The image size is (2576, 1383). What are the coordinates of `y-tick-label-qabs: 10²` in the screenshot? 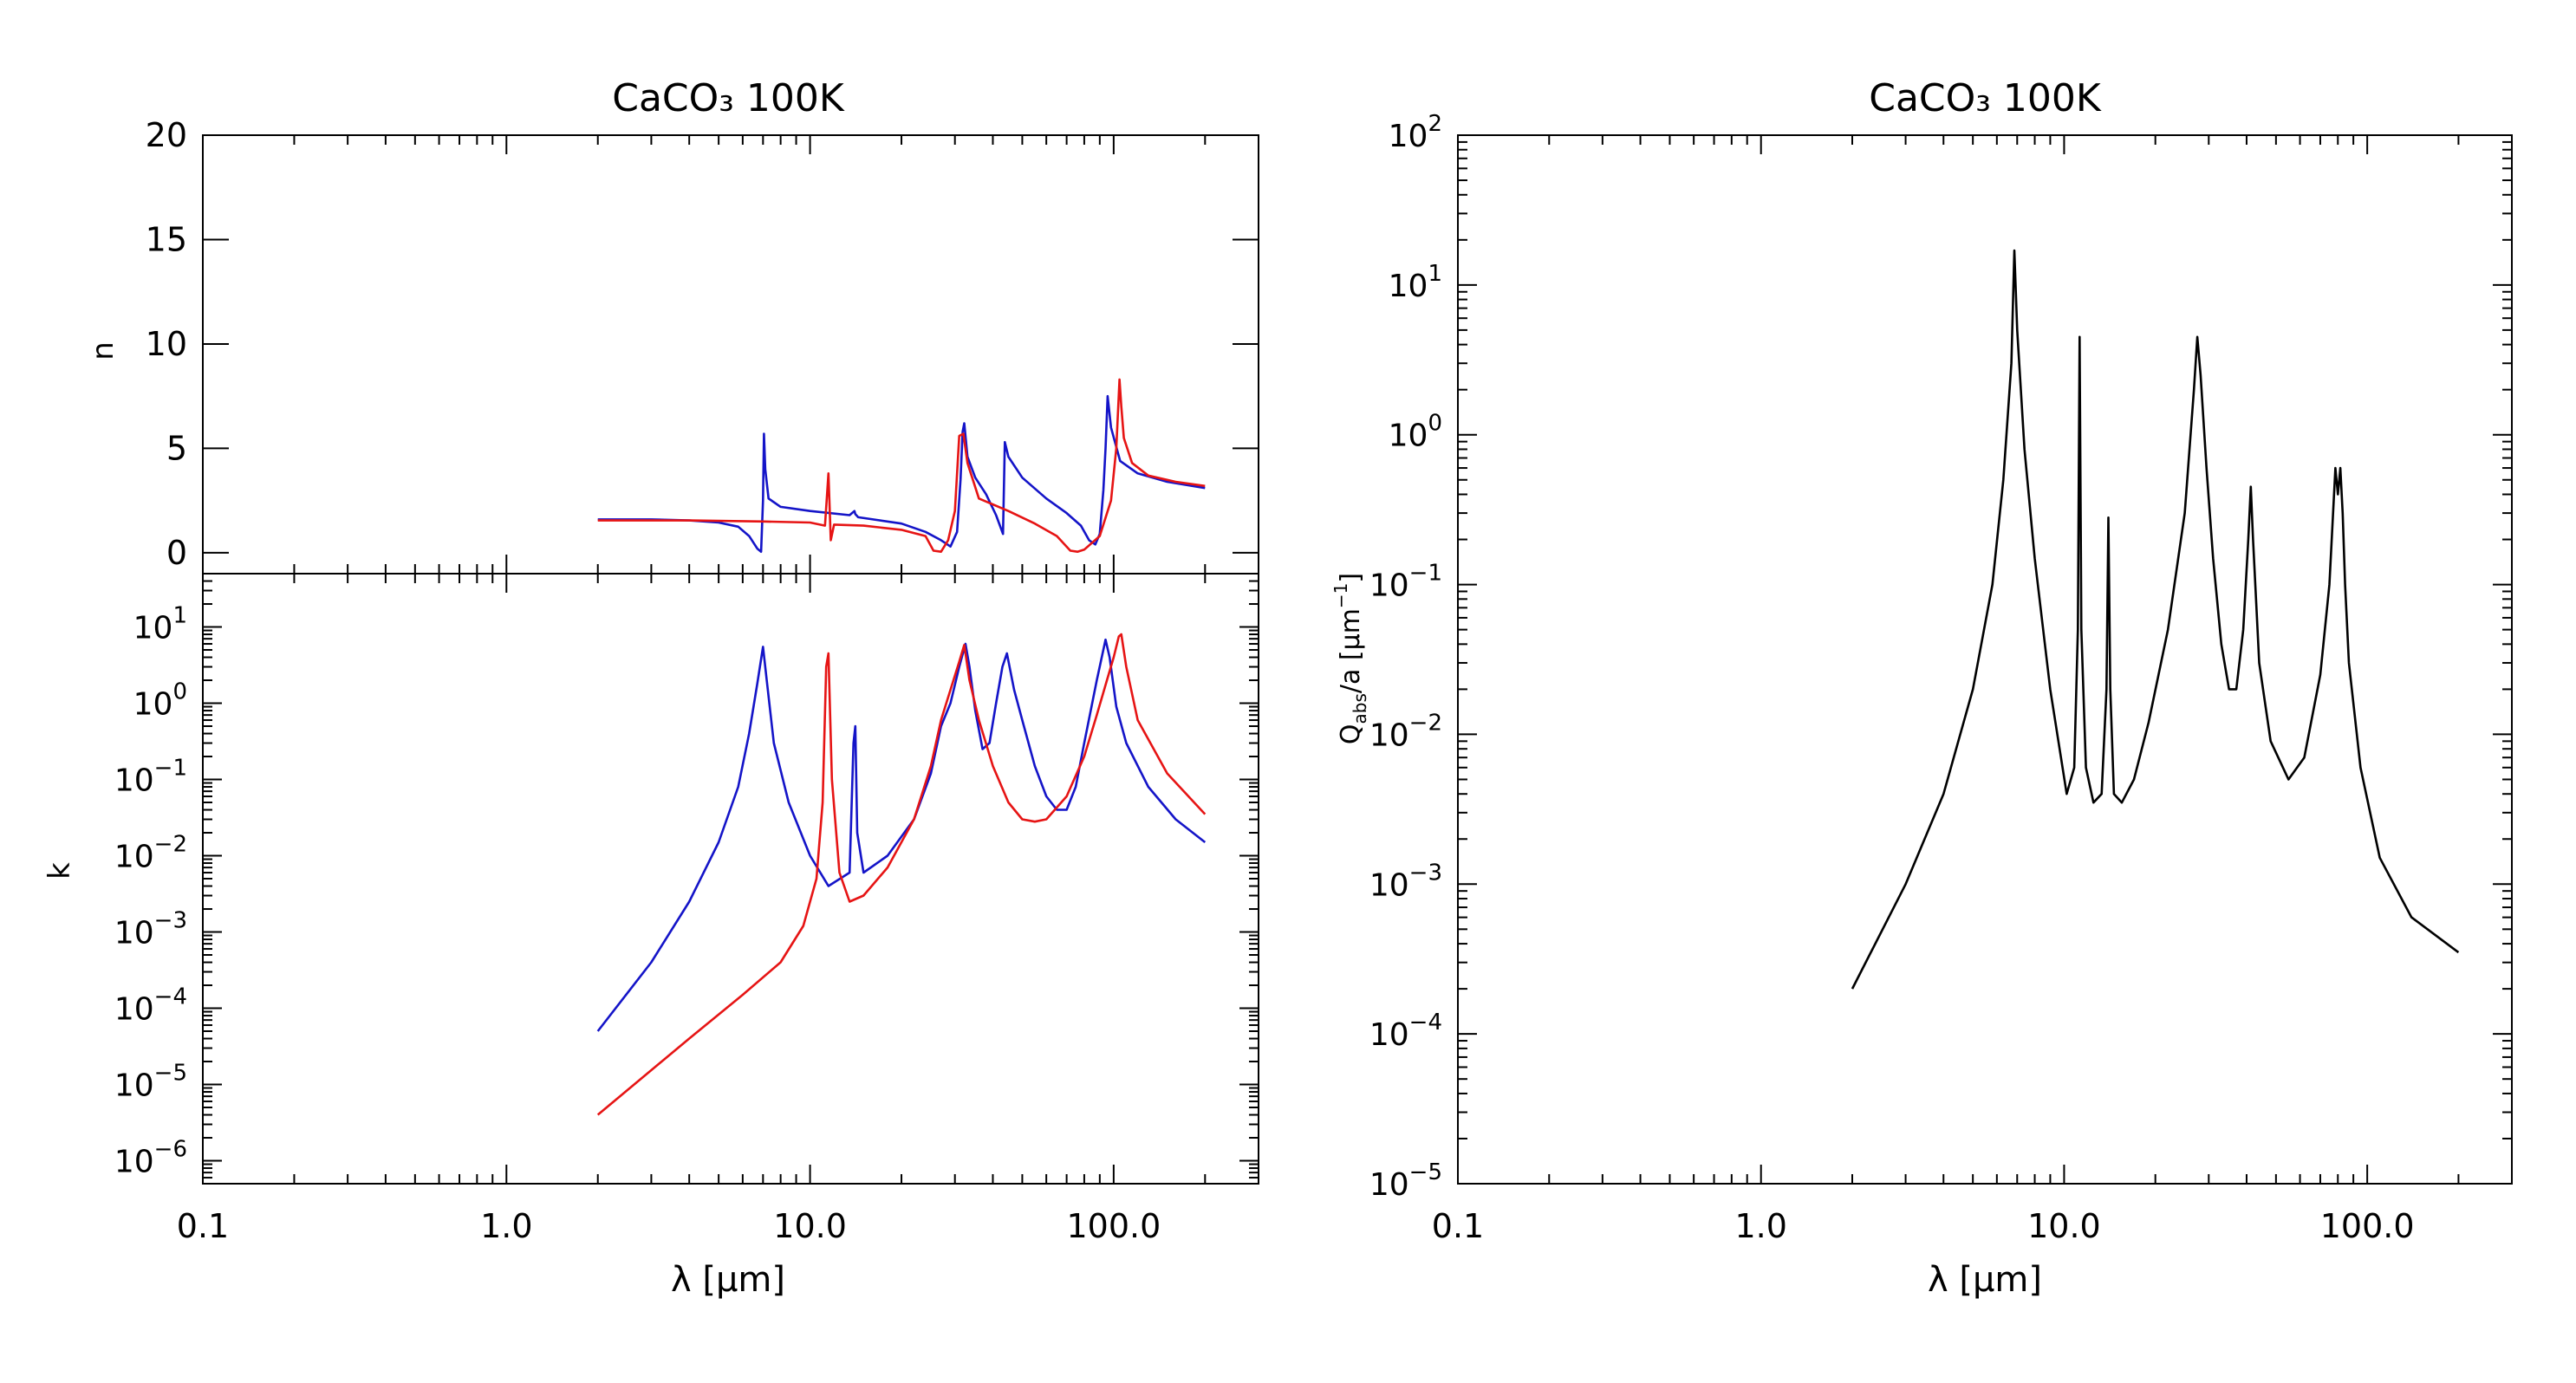 It's located at (1415, 132).